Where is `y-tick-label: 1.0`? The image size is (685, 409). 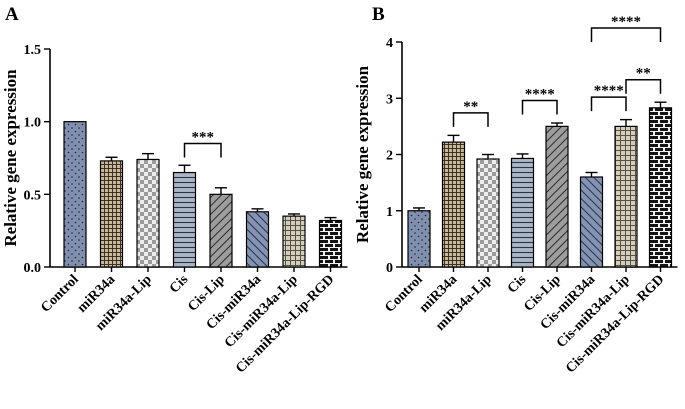
y-tick-label: 1.0 is located at coordinates (33, 123).